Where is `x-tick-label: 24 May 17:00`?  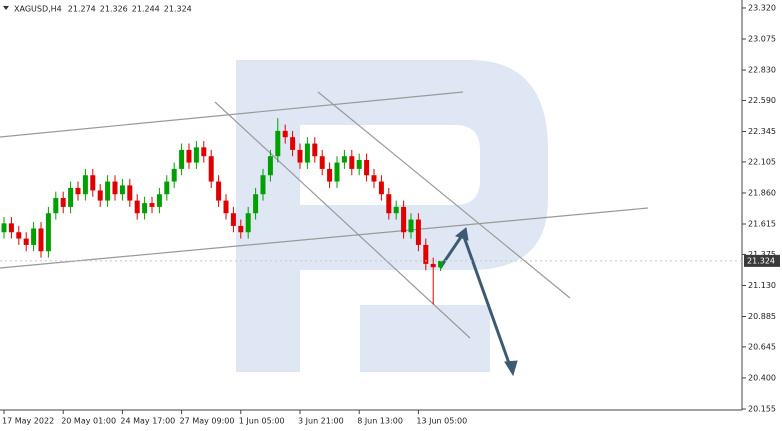
x-tick-label: 24 May 17:00 is located at coordinates (147, 421).